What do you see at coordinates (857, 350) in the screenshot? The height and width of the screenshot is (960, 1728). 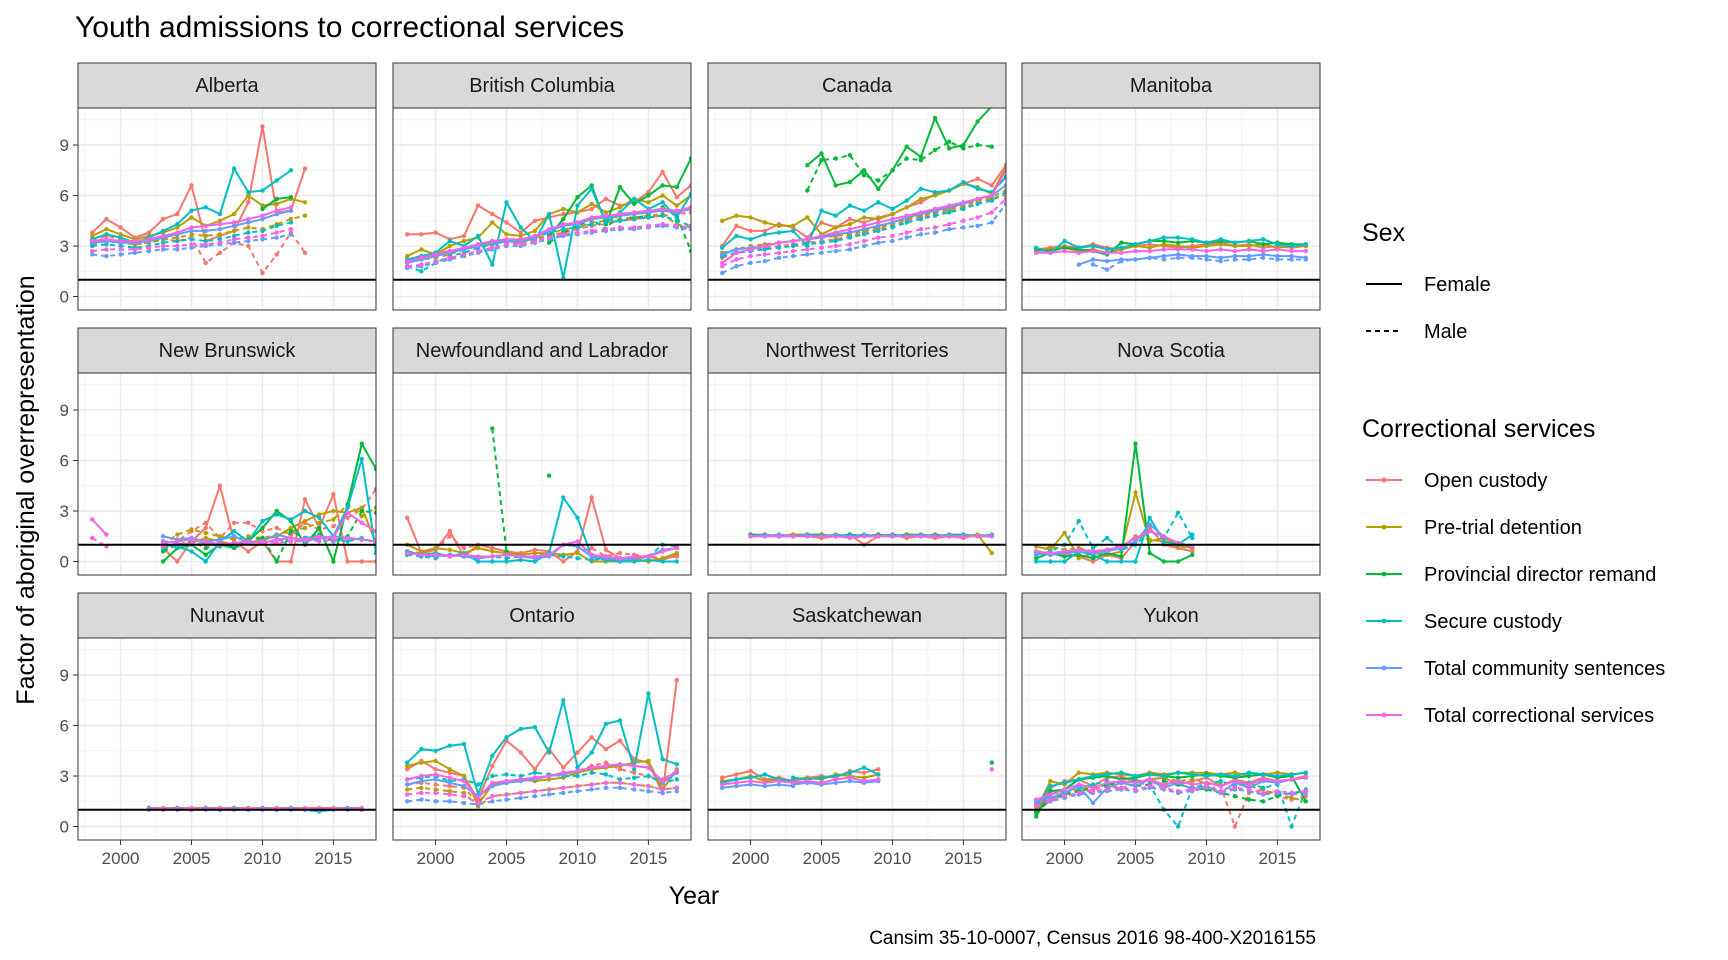 I see `strip-northwest-territories` at bounding box center [857, 350].